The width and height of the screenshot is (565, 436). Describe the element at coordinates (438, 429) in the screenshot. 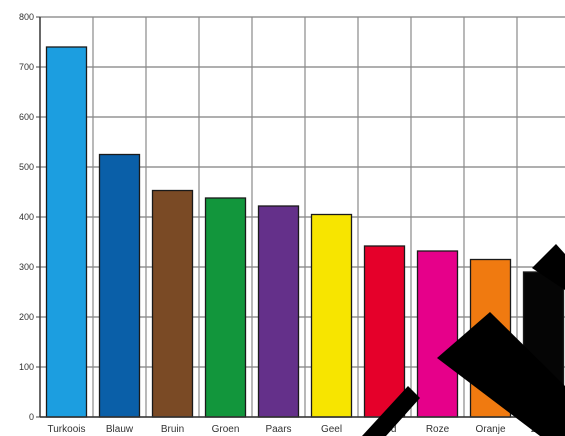

I see `x-tick-label: Roze` at that location.